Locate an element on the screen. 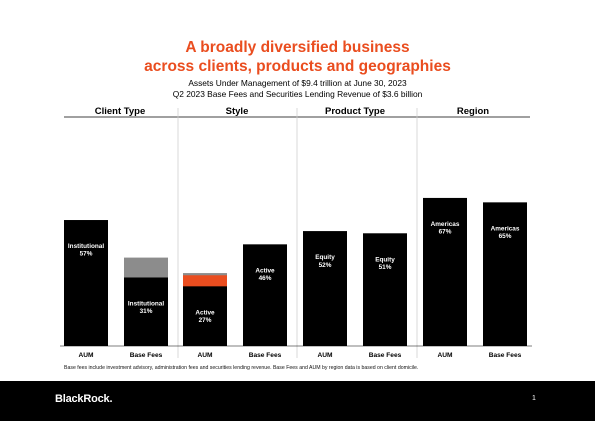 The image size is (595, 421). segment-label-region-base-fees-americas: Americas is located at coordinates (505, 228).